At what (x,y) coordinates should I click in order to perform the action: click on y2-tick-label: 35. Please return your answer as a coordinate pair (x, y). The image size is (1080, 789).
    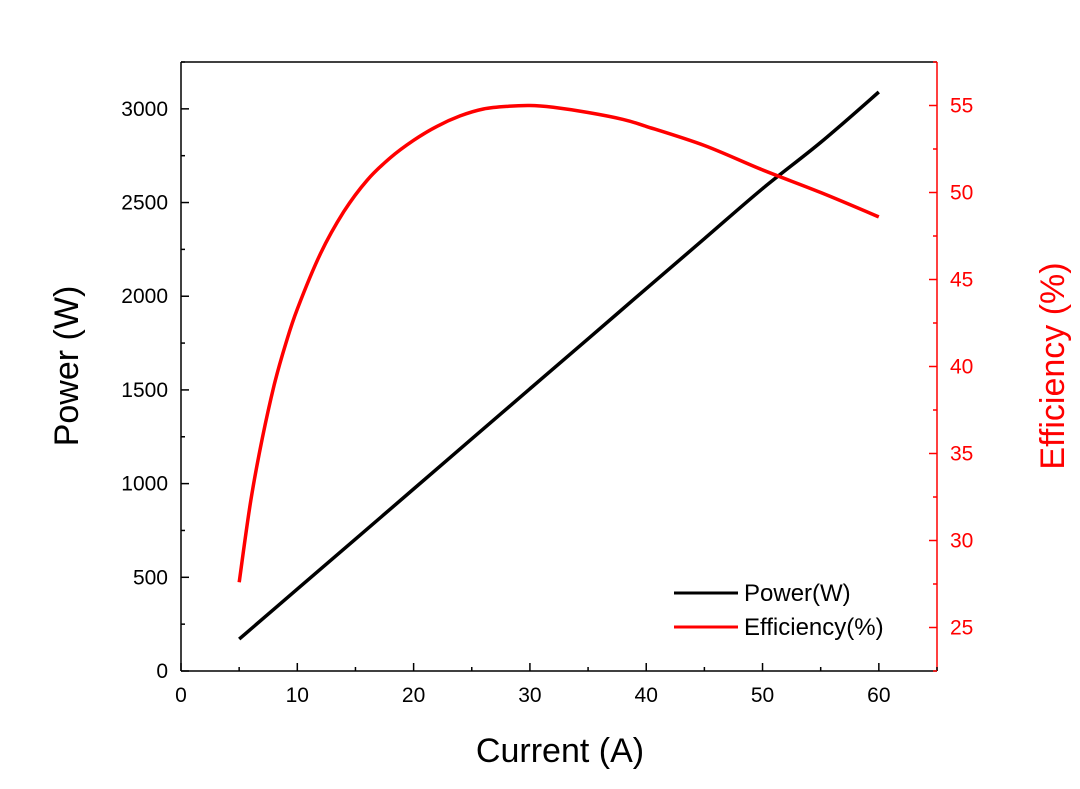
    Looking at the image, I should click on (961, 454).